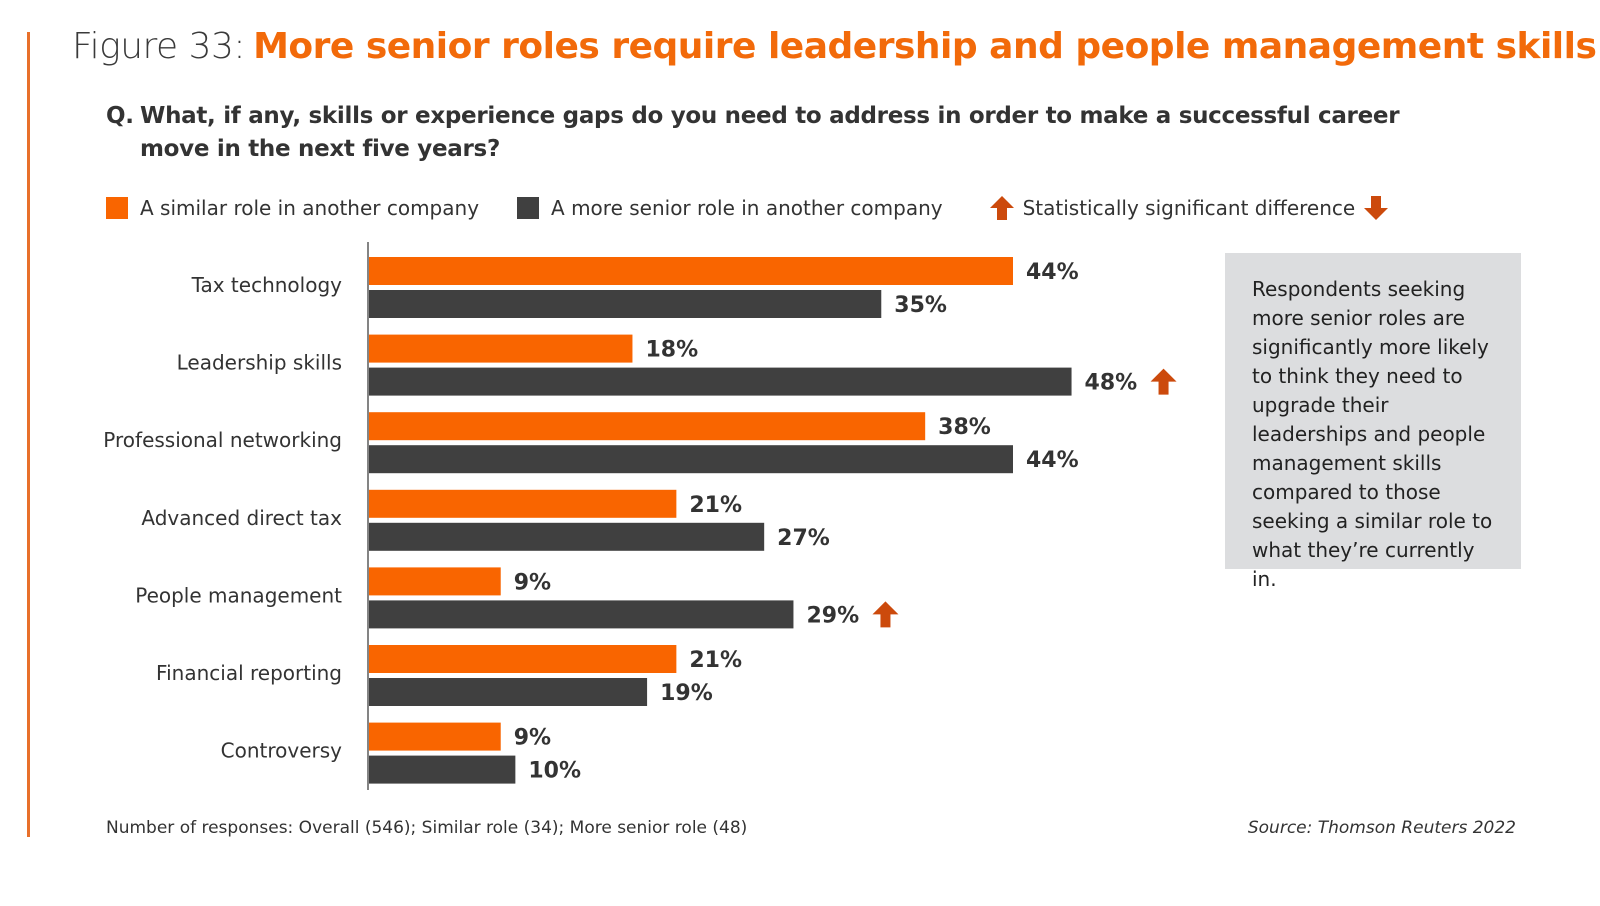 This screenshot has width=1600, height=906. Describe the element at coordinates (532, 738) in the screenshot. I see `data-label-controversy-similar-role: 9%` at that location.